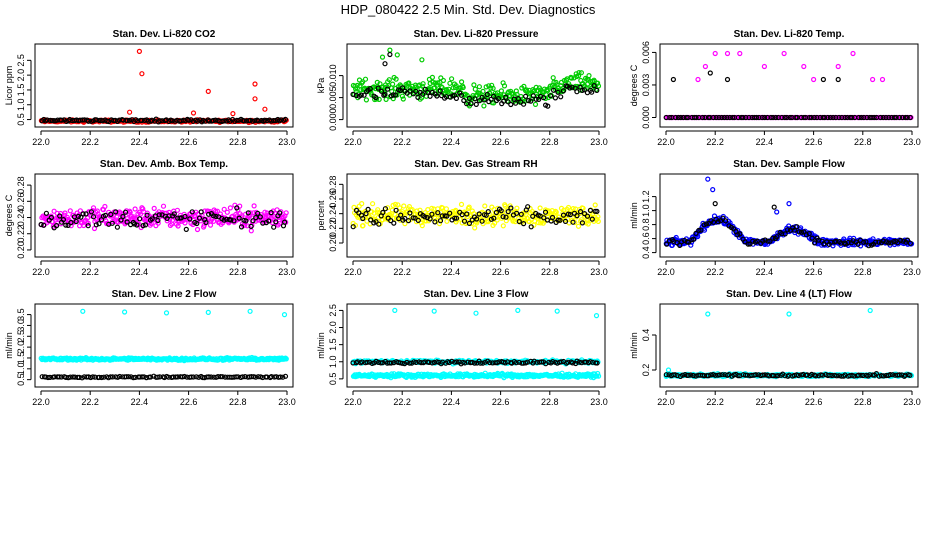 The width and height of the screenshot is (936, 540). I want to click on y-tick-label: 1.0, so click(21, 369).